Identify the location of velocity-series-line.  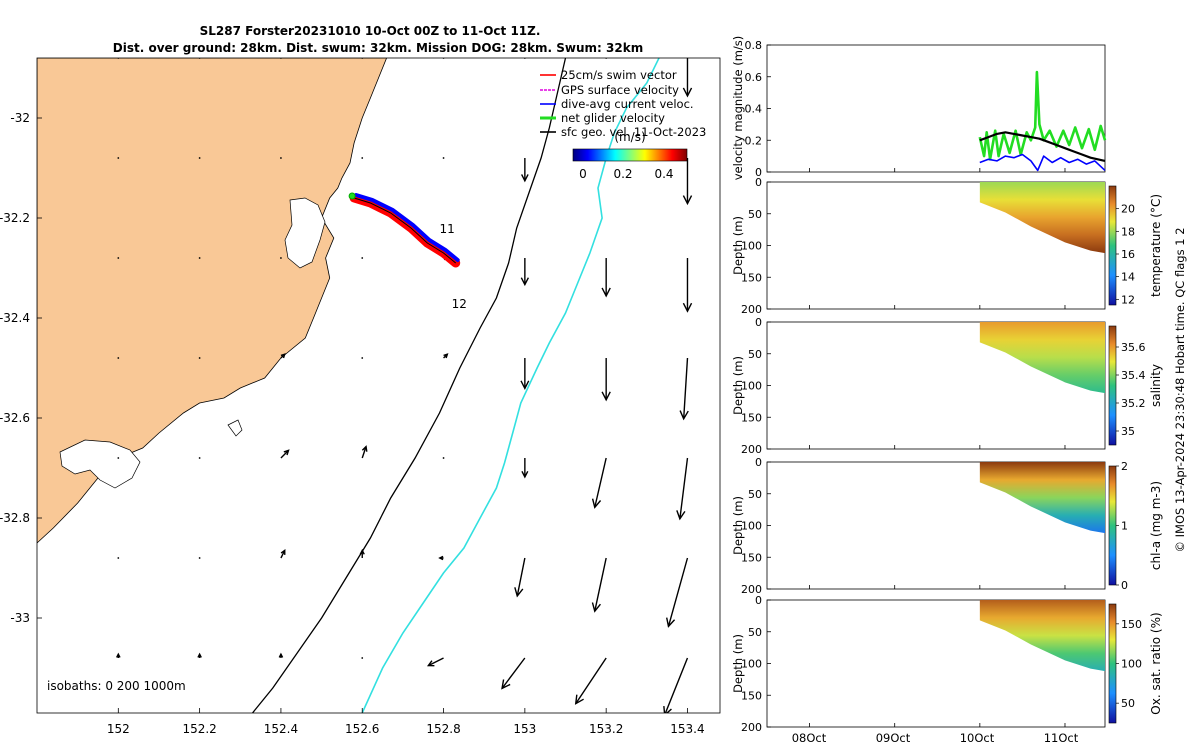
(1042, 162).